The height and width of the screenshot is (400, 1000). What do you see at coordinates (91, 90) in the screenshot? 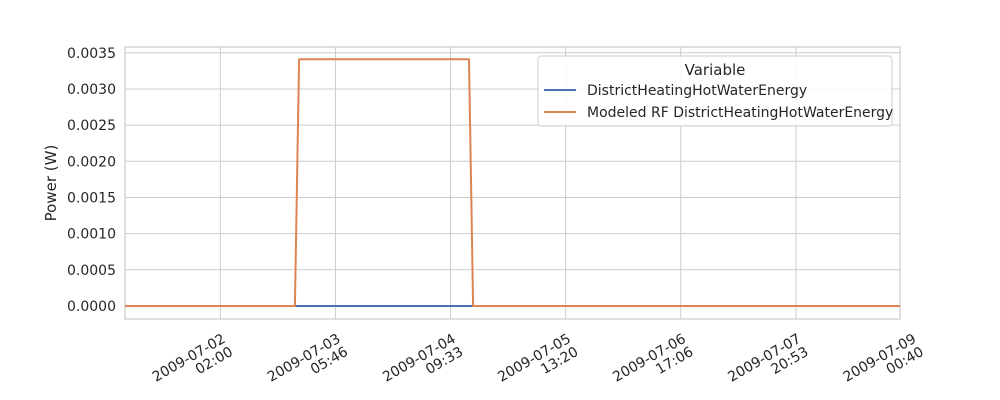
I see `y-tick-label: 0.0030` at bounding box center [91, 90].